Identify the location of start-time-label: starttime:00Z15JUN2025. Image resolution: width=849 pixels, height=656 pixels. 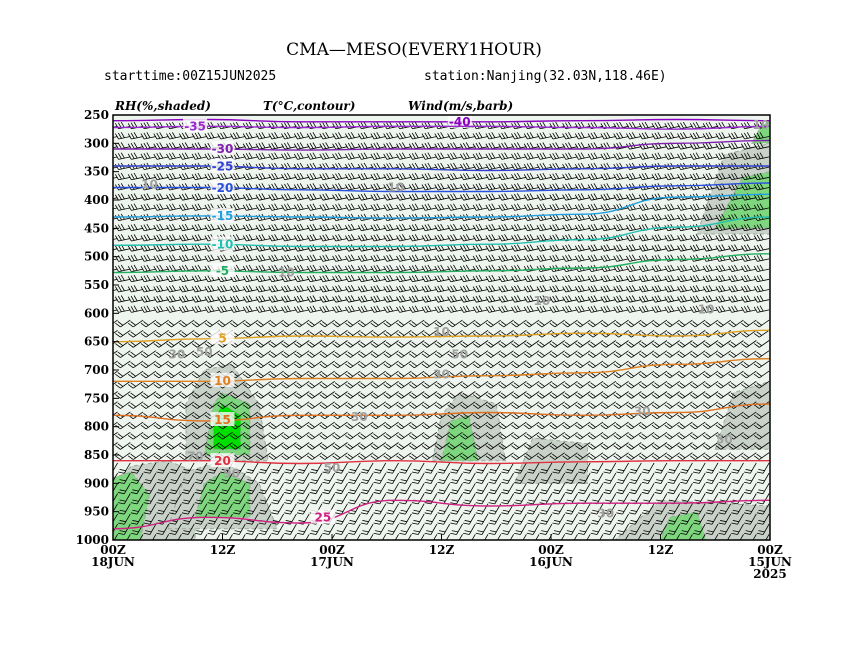
(190, 76).